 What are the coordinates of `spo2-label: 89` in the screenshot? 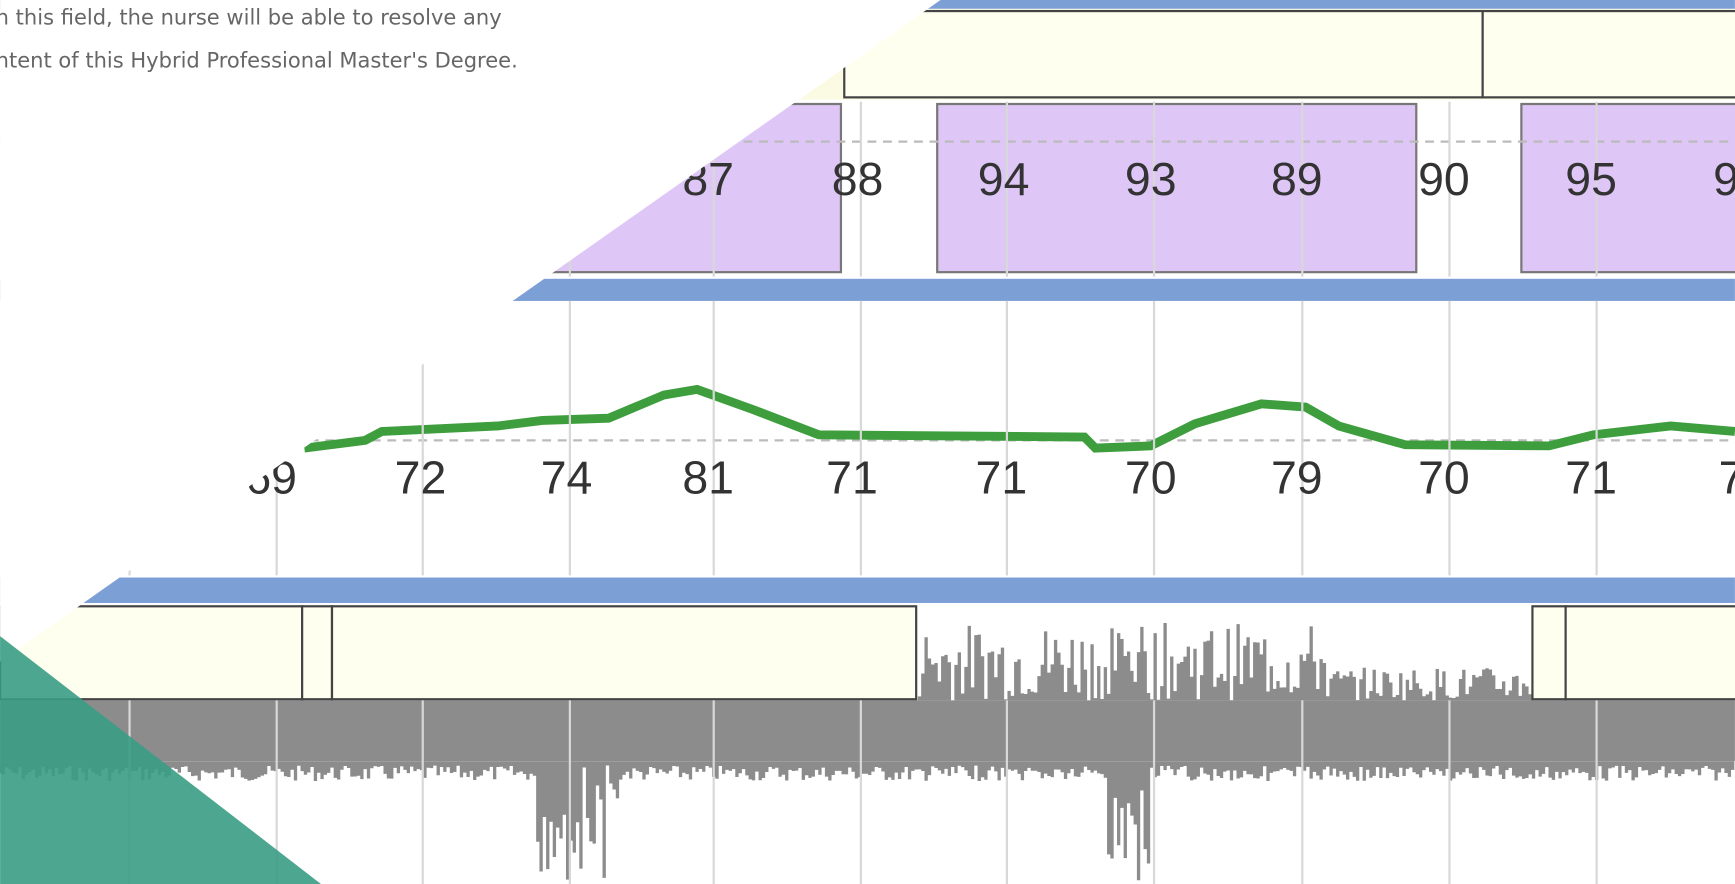 It's located at (1297, 179).